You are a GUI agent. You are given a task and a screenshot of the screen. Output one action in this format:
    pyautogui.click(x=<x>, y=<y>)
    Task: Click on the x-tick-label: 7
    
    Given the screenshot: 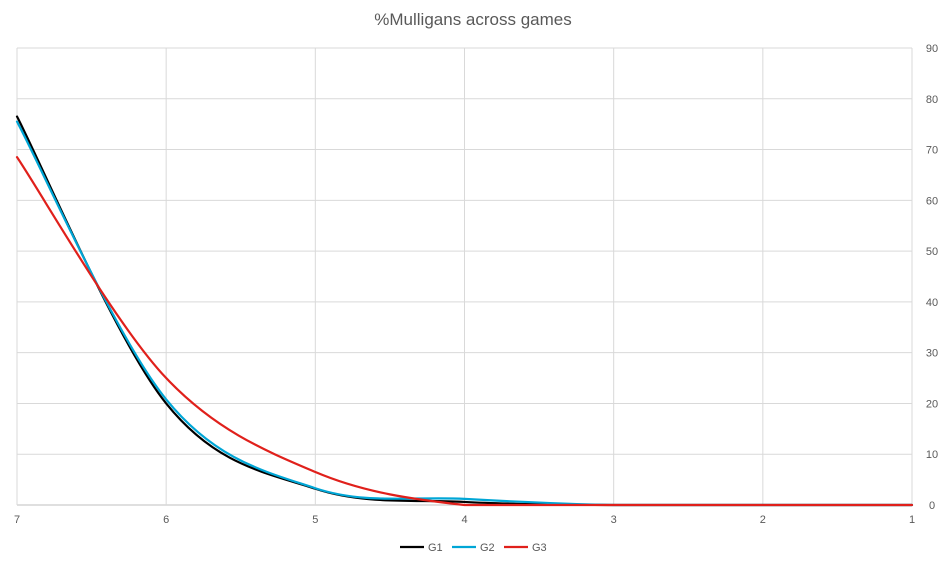 What is the action you would take?
    pyautogui.click(x=17, y=520)
    